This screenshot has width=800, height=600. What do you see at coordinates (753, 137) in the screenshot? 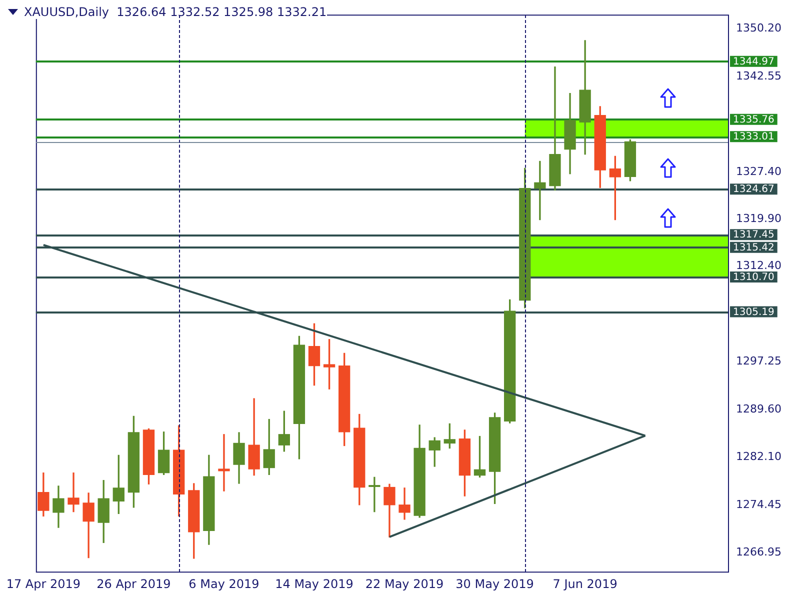
I see `ref-line-label: 1333.01` at bounding box center [753, 137].